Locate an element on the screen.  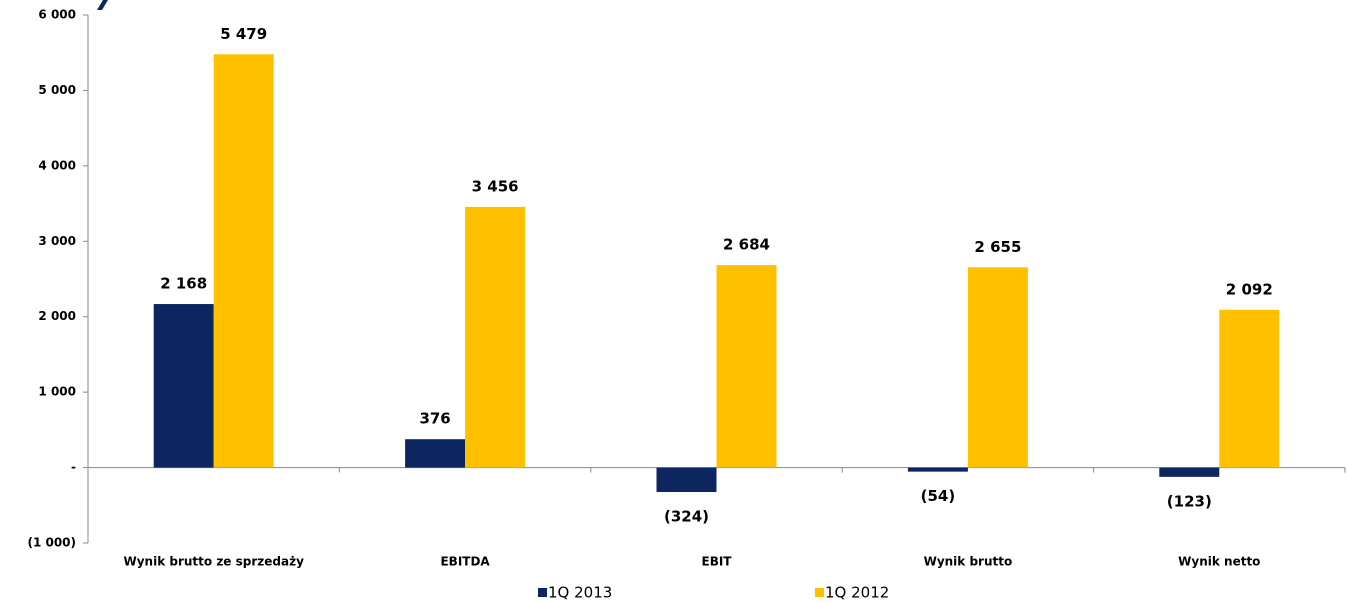
y-tick-label: 1 000 is located at coordinates (57, 392).